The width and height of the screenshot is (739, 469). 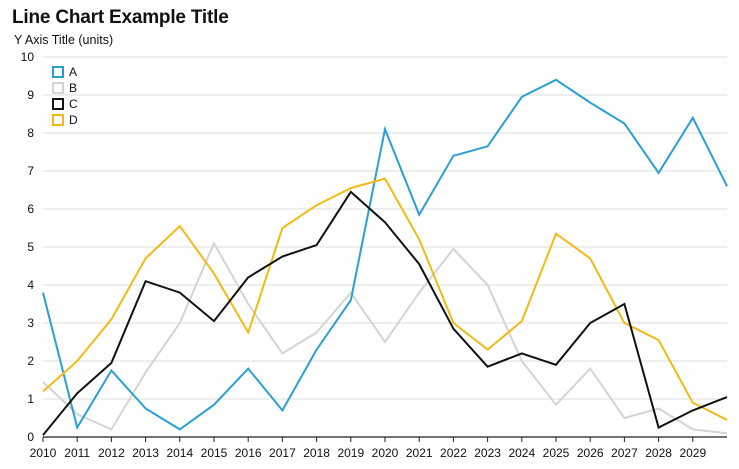 I want to click on x-tick-label: 2017, so click(x=282, y=453).